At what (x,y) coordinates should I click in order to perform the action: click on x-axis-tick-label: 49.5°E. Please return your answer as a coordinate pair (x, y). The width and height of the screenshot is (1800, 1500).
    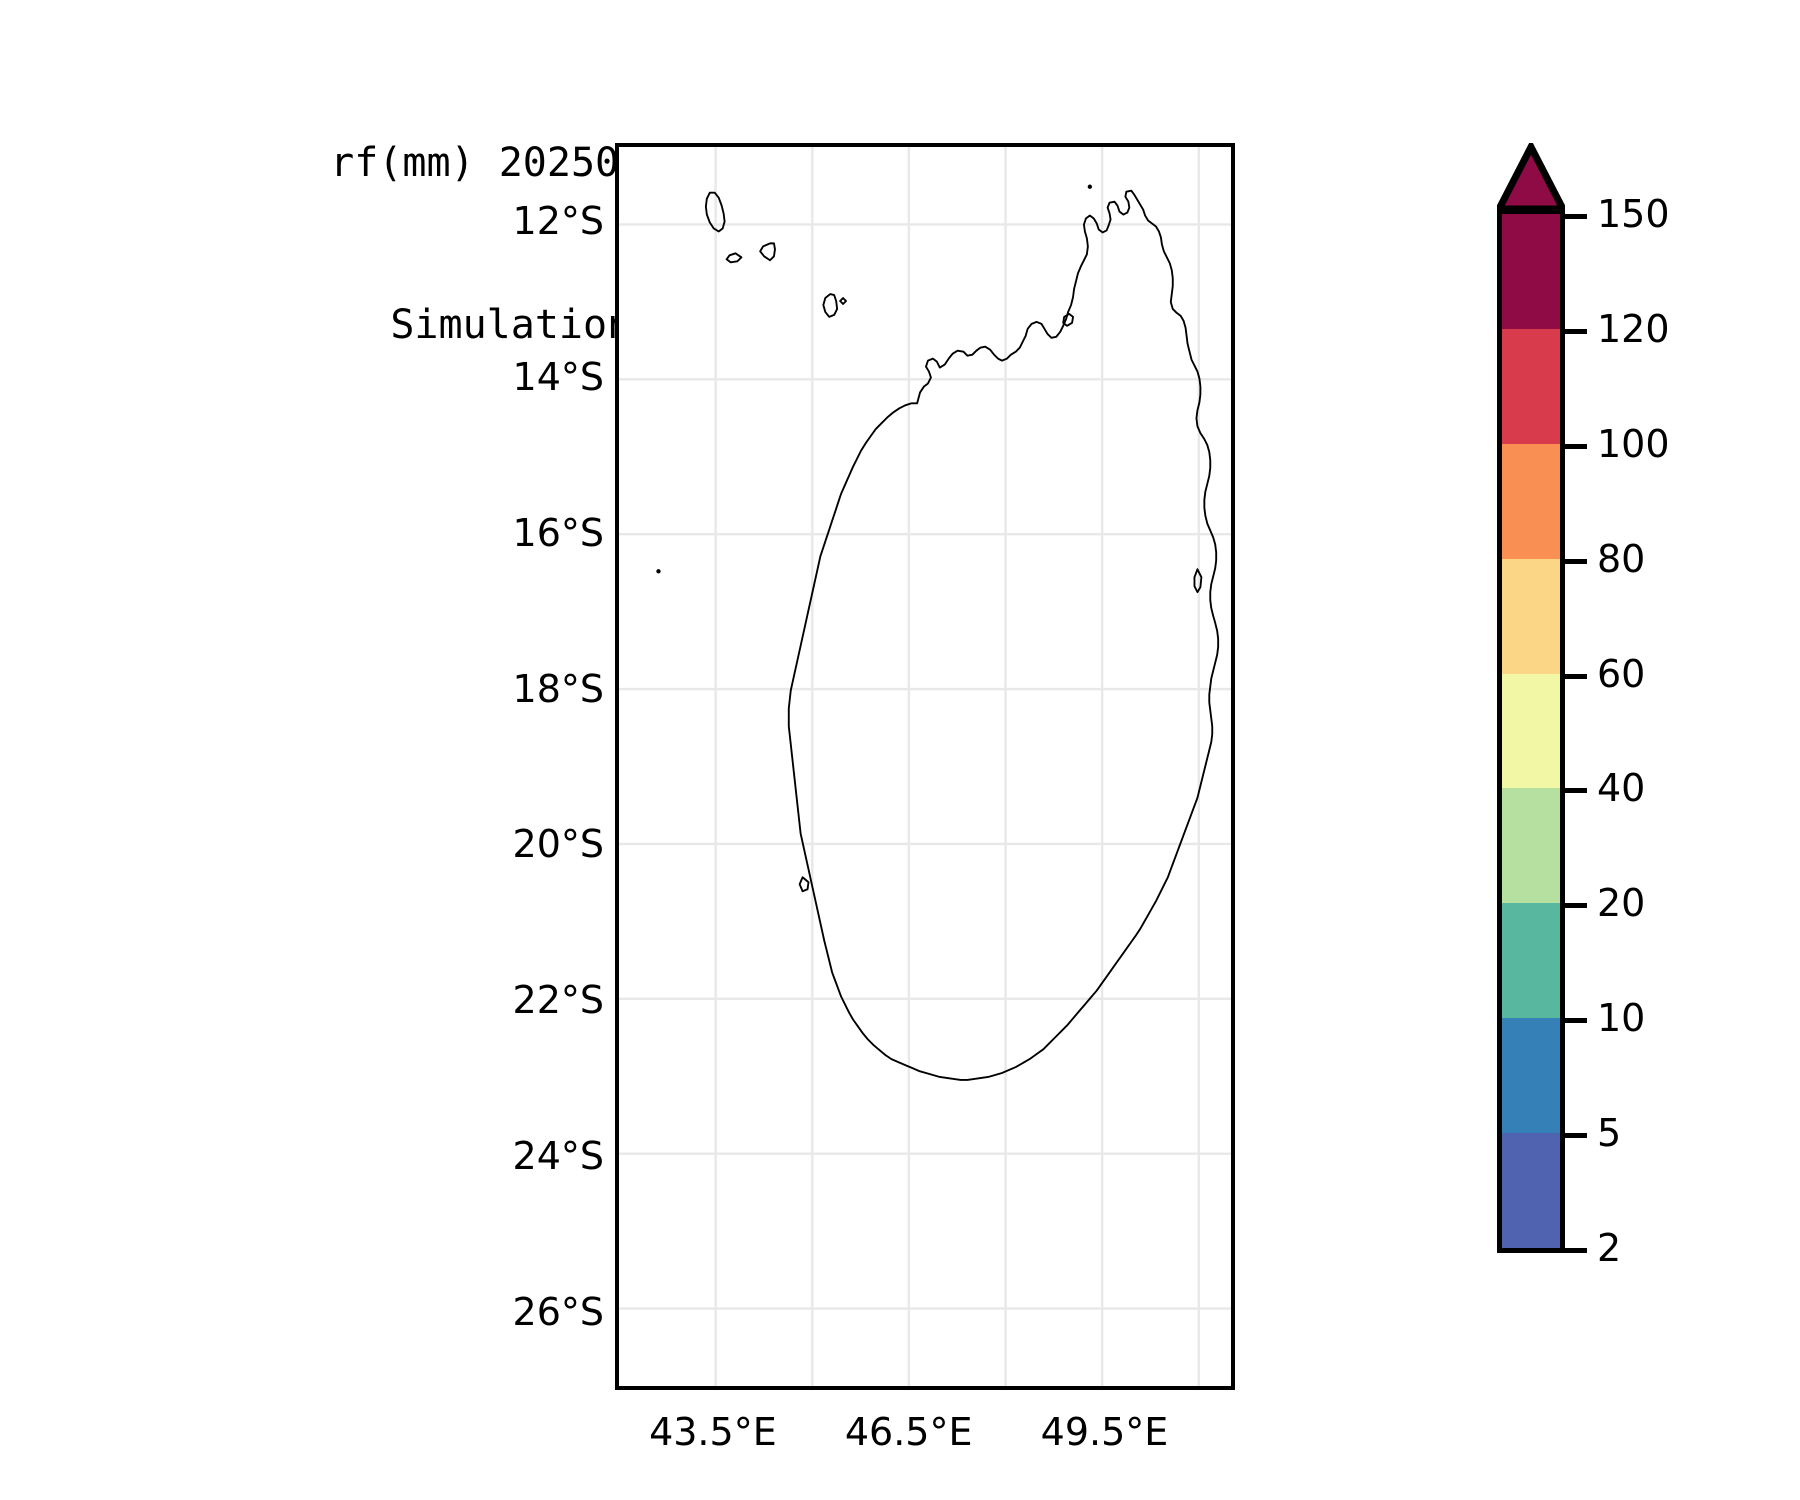
    Looking at the image, I should click on (1104, 1432).